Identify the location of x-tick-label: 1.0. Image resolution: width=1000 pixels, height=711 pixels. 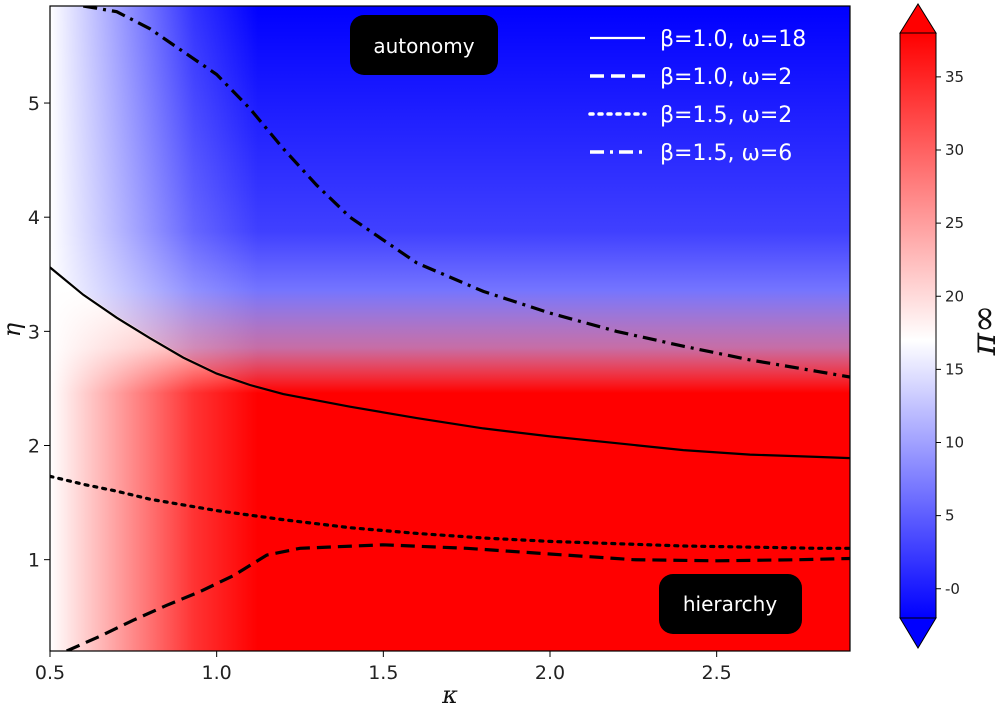
(217, 673).